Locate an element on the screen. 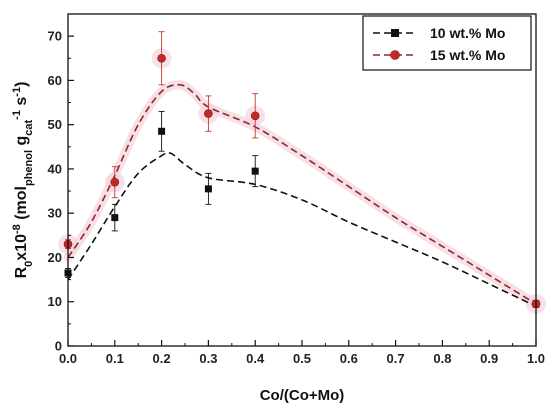  y-axis-label-part: 0 is located at coordinates (29, 264).